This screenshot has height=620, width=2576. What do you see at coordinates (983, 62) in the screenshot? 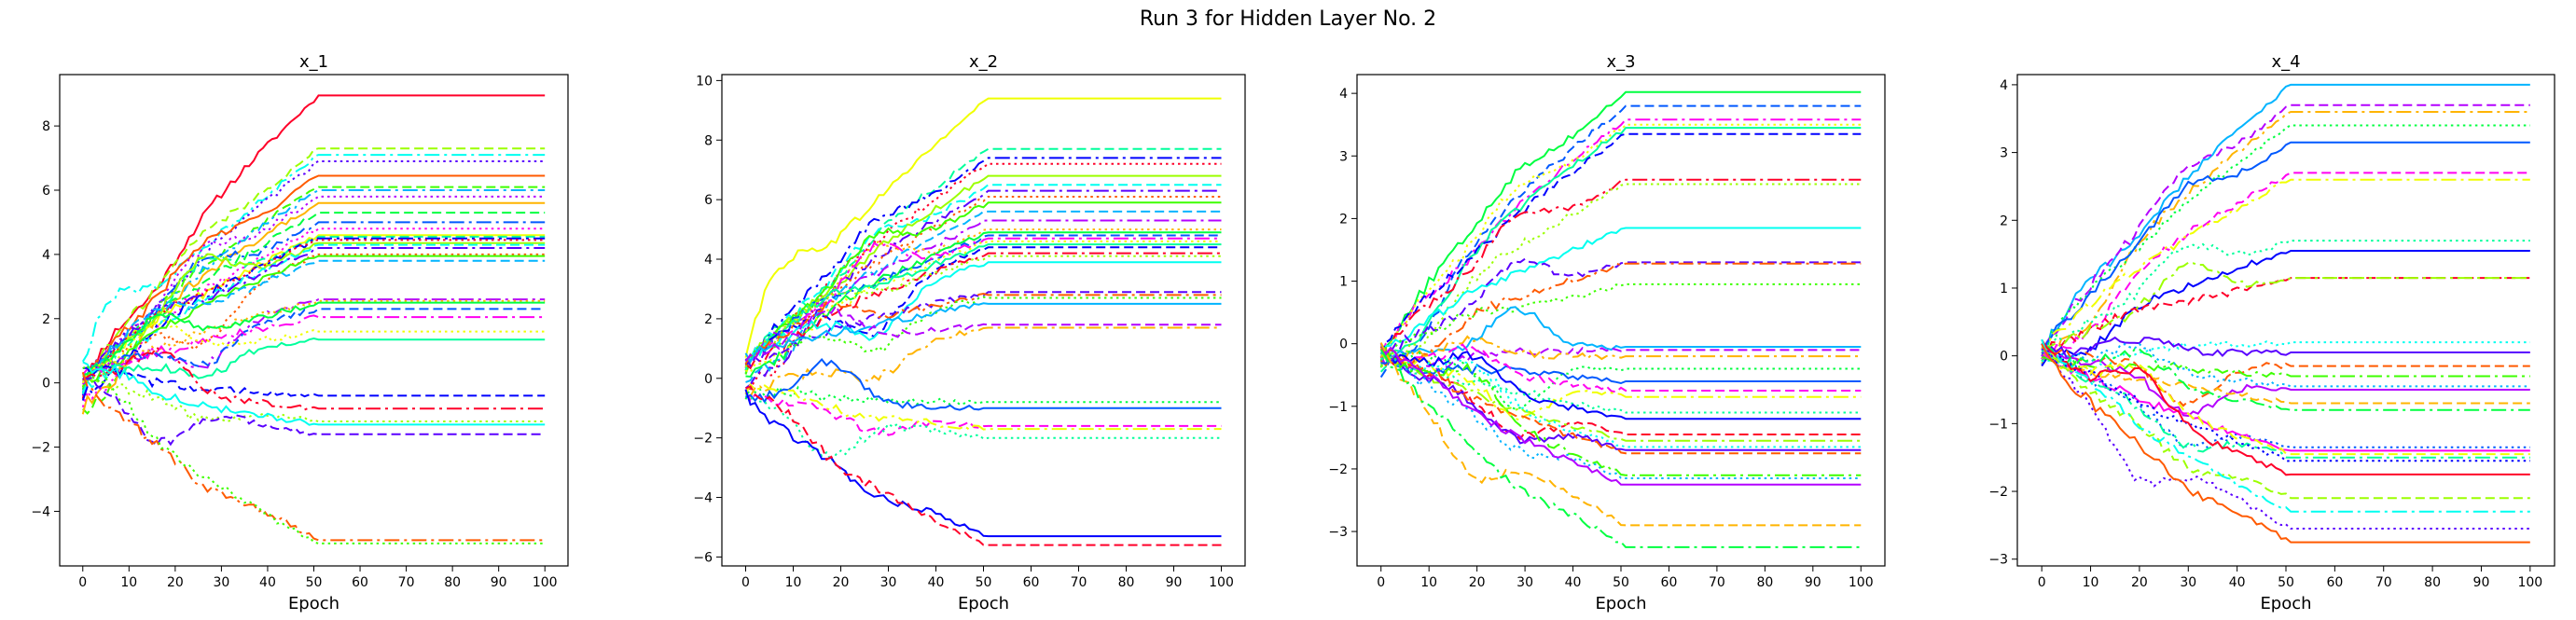
I see `subplot-title: x_2` at bounding box center [983, 62].